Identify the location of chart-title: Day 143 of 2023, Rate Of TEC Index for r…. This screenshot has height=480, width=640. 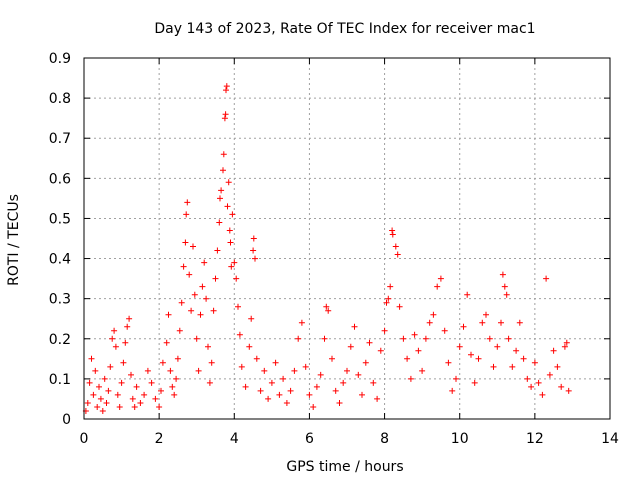
(344, 29).